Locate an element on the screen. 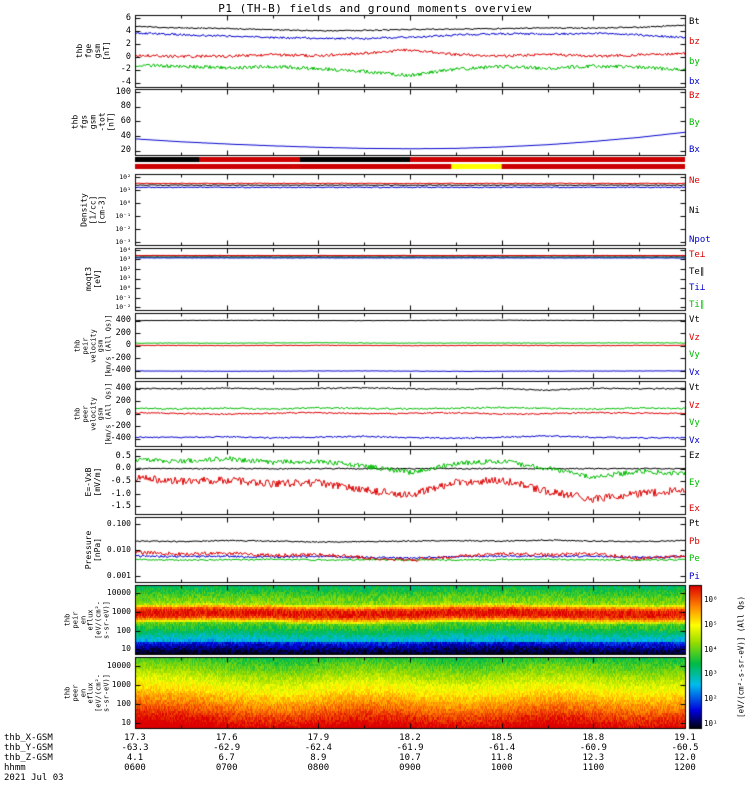  x-axis-value: -63.3 is located at coordinates (135, 748).